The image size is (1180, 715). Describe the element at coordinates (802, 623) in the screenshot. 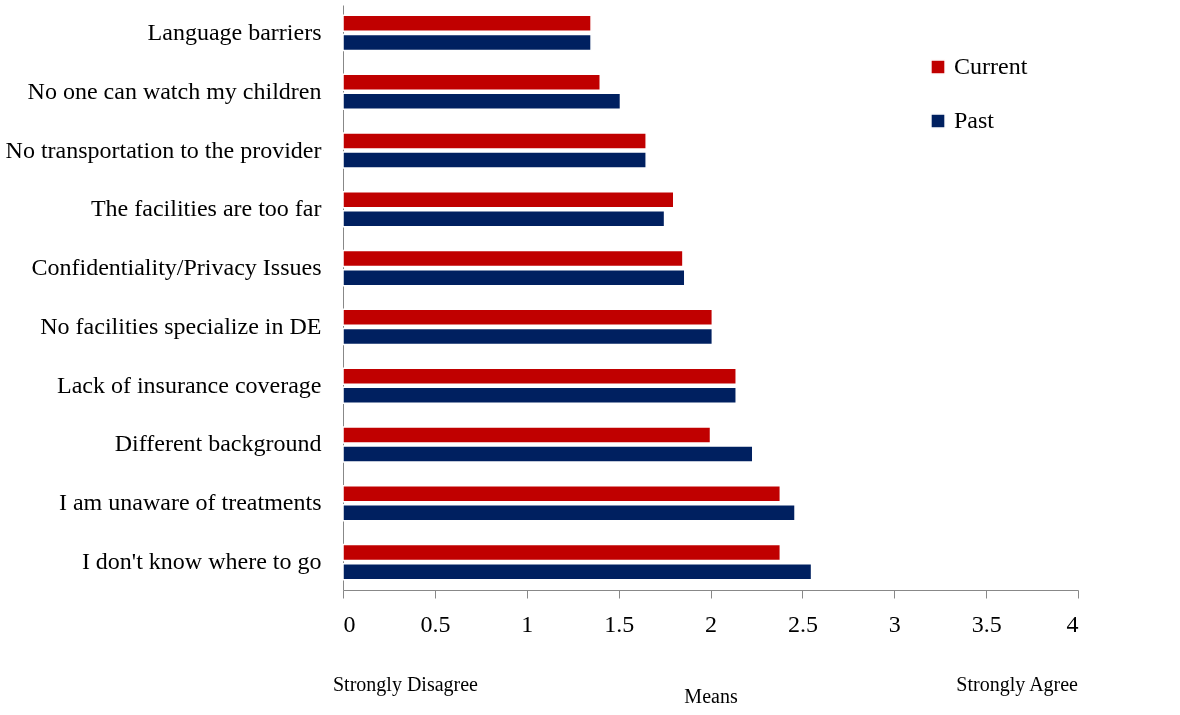

I see `x-tick-label: 2.5` at that location.